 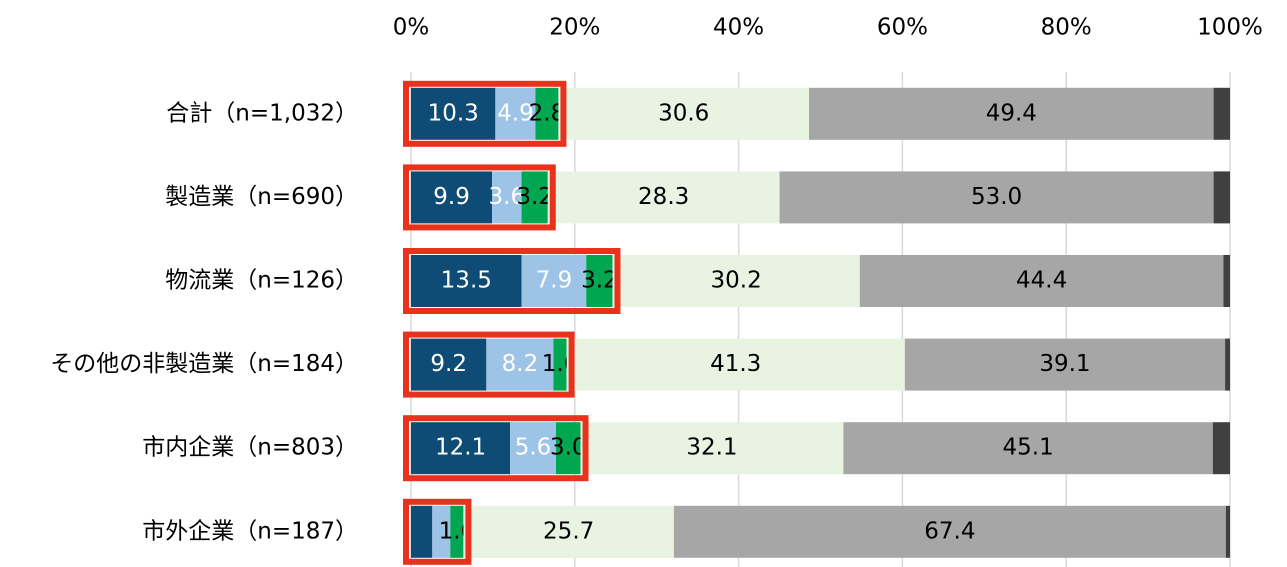 I want to click on category-label: 市外企業（n=187）, so click(x=250, y=531).